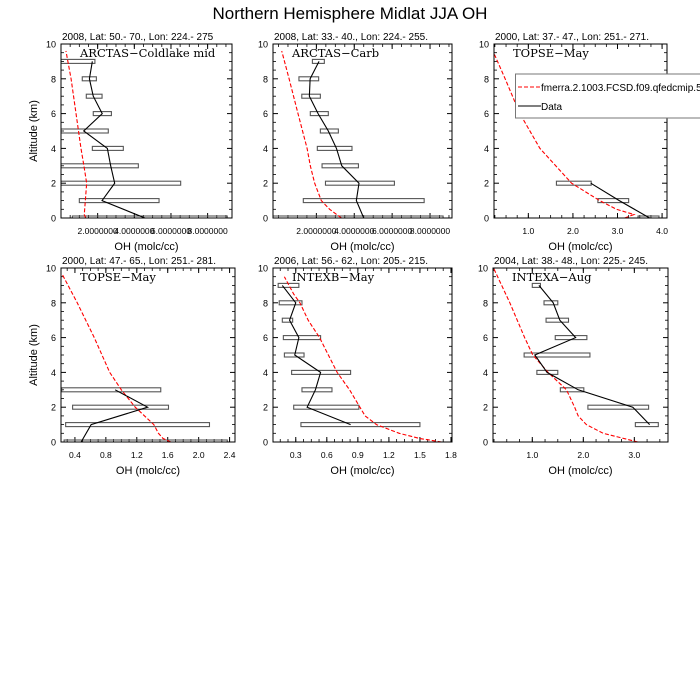 The width and height of the screenshot is (700, 700). I want to click on panel-title: 2000, Lat: 47.- 65., Lon: 251.- 281., so click(139, 261).